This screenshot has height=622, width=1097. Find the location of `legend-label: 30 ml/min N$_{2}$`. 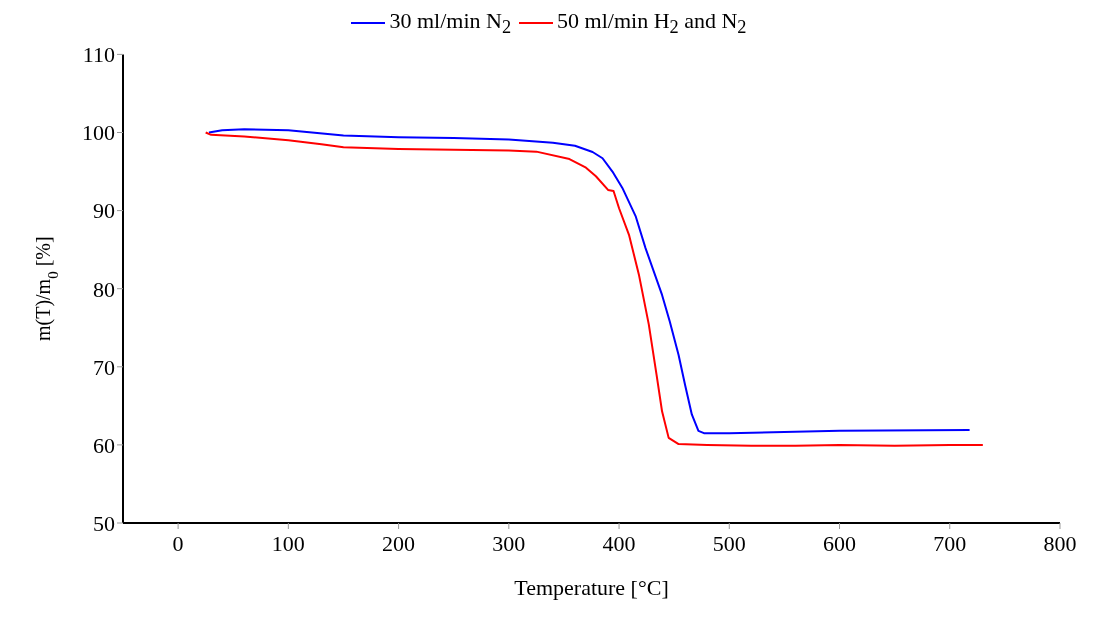

legend-label: 30 ml/min N$_{2}$ is located at coordinates (450, 23).